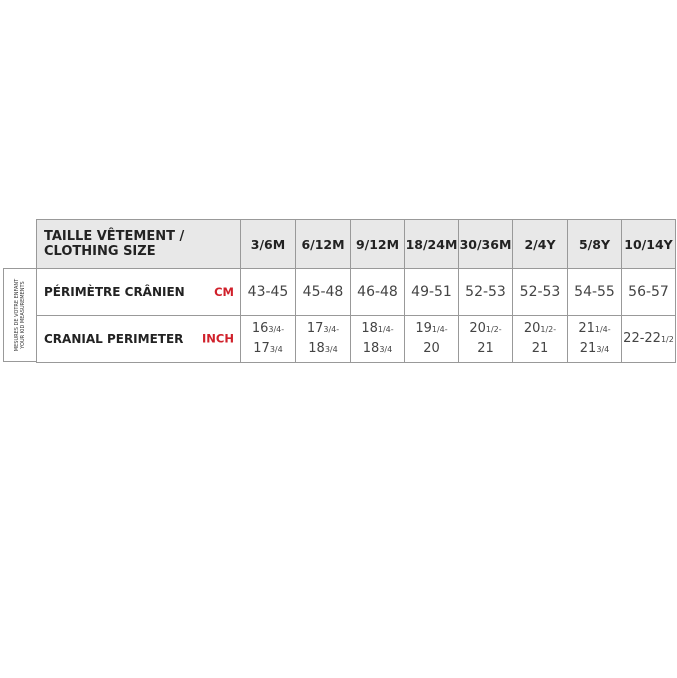  I want to click on size-header: 9/12M, so click(377, 244).